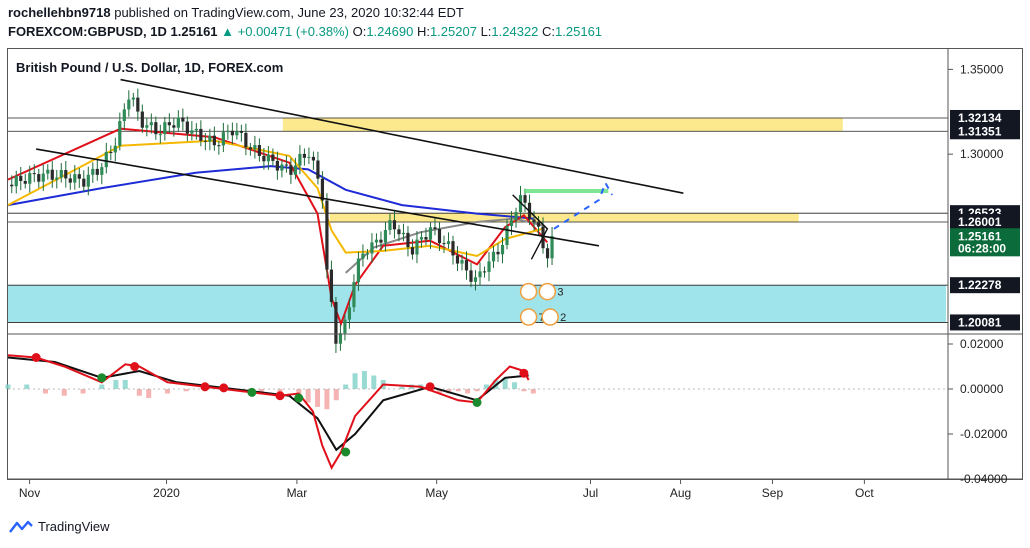 Image resolution: width=1030 pixels, height=548 pixels. I want to click on open-value: 1.24690, so click(390, 31).